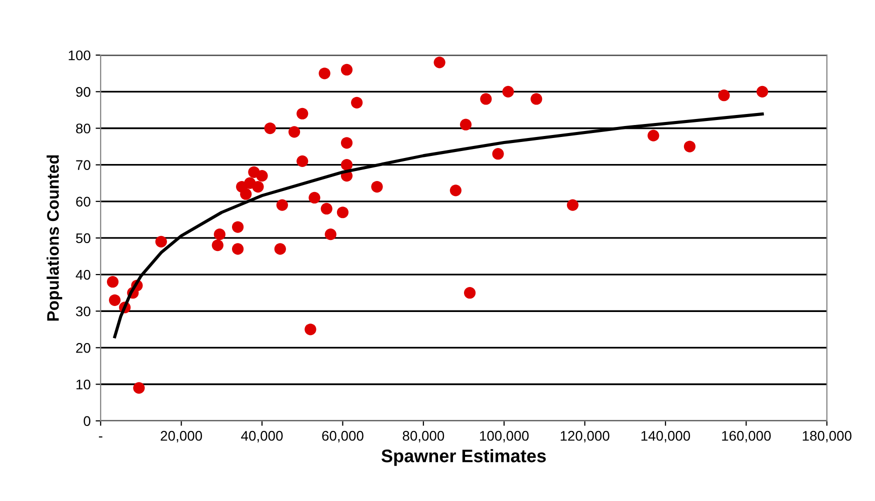 The image size is (875, 501). I want to click on x-tick-label: 20,000, so click(181, 436).